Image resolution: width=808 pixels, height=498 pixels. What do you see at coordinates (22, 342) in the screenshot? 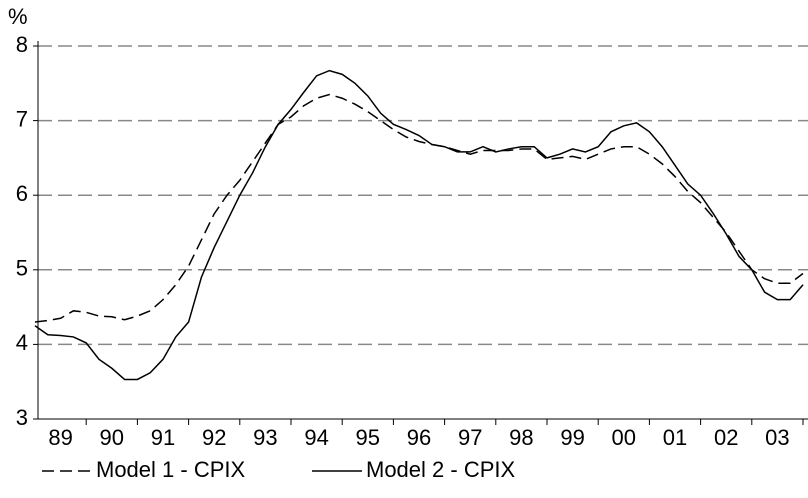
I see `y-tick-label: 4` at bounding box center [22, 342].